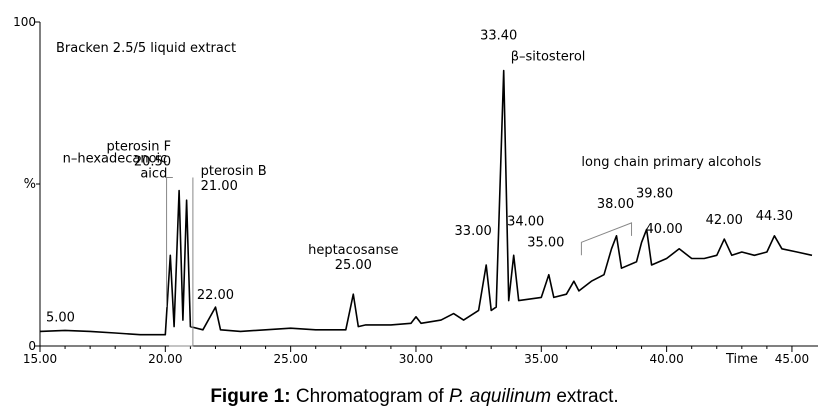  I want to click on caption-label: Figure 1:, so click(250, 396).